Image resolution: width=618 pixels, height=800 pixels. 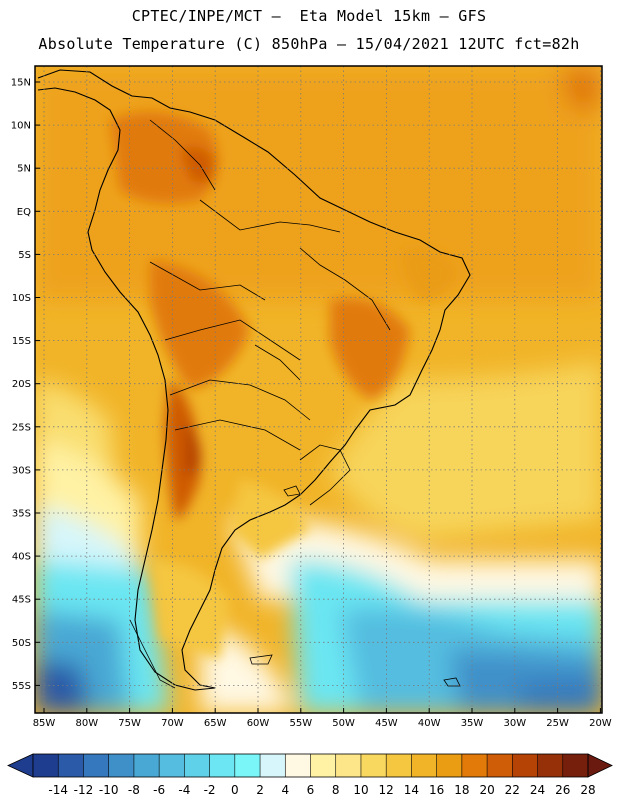 I want to click on colorbar-over-arrow, so click(x=600, y=765).